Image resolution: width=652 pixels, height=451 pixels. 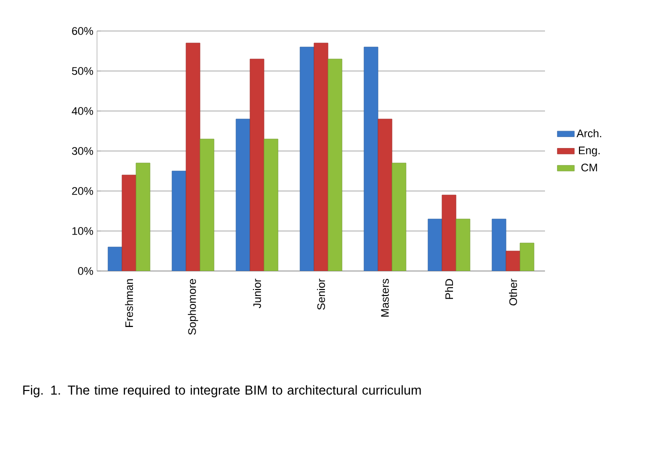 I want to click on y-tick-label: 10%, so click(x=83, y=231).